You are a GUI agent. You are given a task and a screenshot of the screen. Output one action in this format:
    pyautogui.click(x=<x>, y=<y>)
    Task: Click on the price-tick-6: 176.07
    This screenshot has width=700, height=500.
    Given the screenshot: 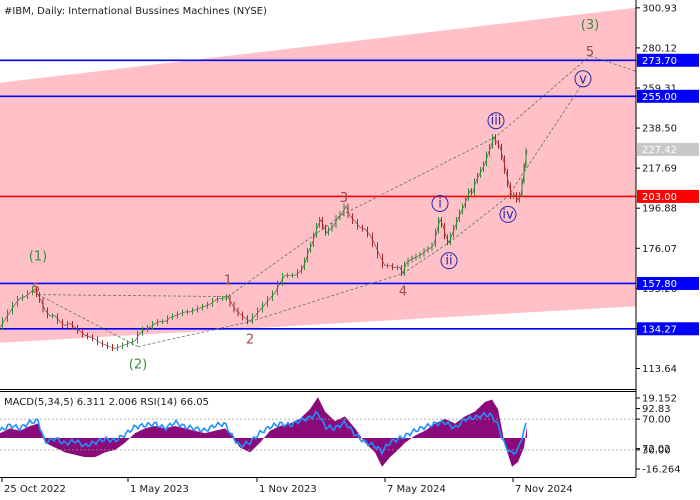 What is the action you would take?
    pyautogui.click(x=659, y=249)
    